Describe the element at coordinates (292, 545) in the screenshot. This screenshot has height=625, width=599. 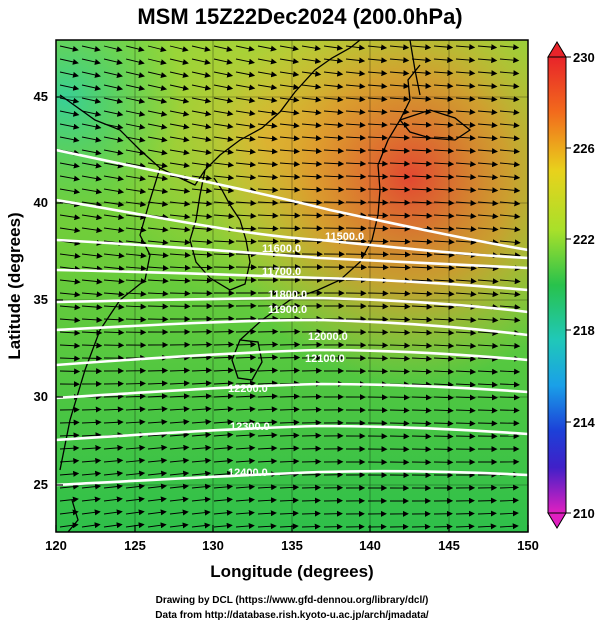
I see `x-tick-label: 135` at that location.